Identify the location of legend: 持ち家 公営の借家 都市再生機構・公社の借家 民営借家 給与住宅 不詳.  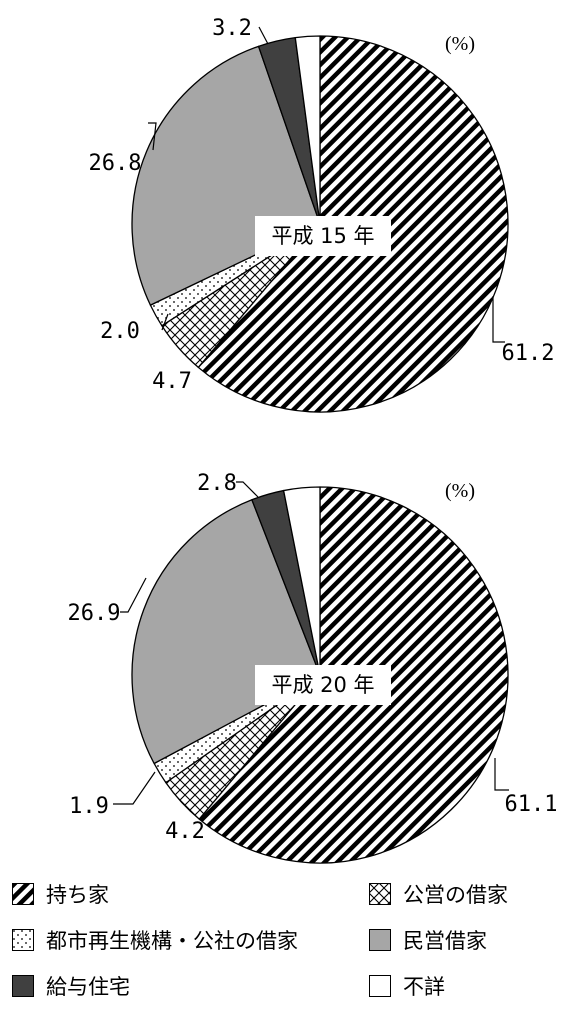
(286, 943).